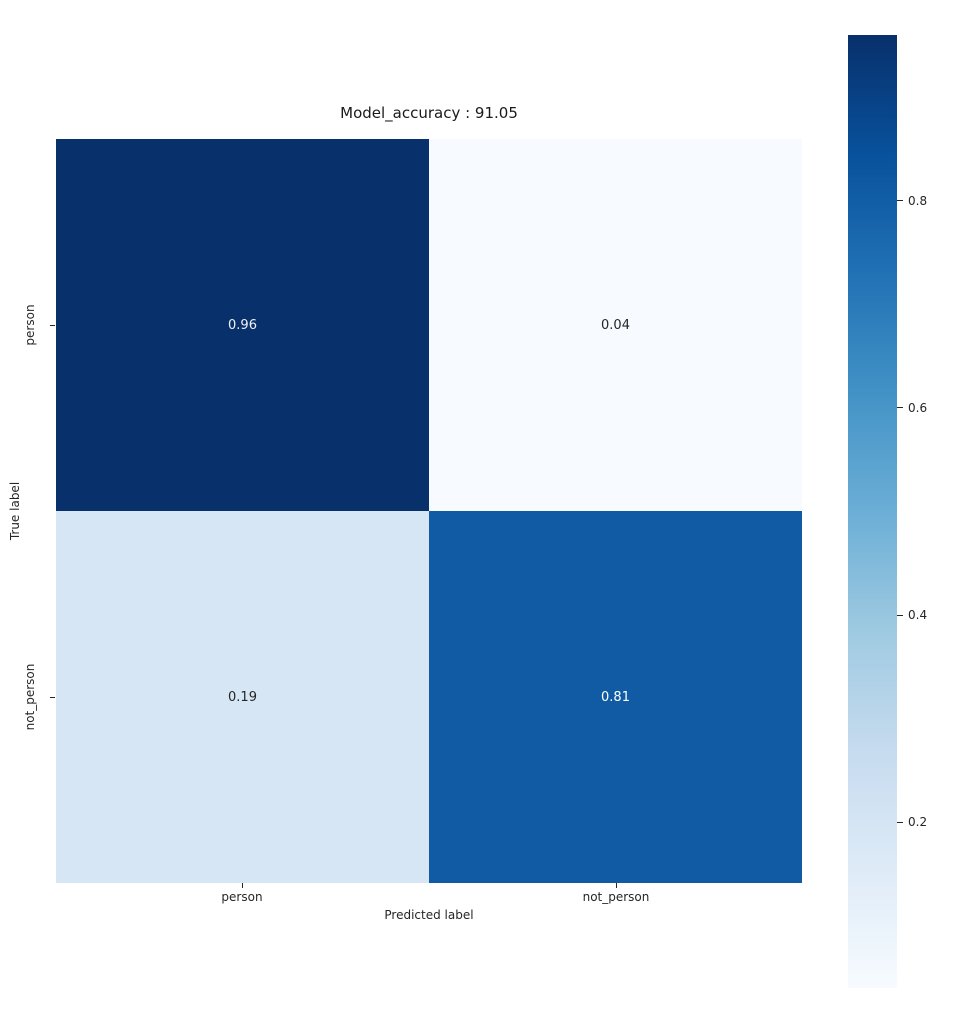 The image size is (965, 1024). Describe the element at coordinates (918, 200) in the screenshot. I see `colorbar-tick-label: 0.8` at that location.